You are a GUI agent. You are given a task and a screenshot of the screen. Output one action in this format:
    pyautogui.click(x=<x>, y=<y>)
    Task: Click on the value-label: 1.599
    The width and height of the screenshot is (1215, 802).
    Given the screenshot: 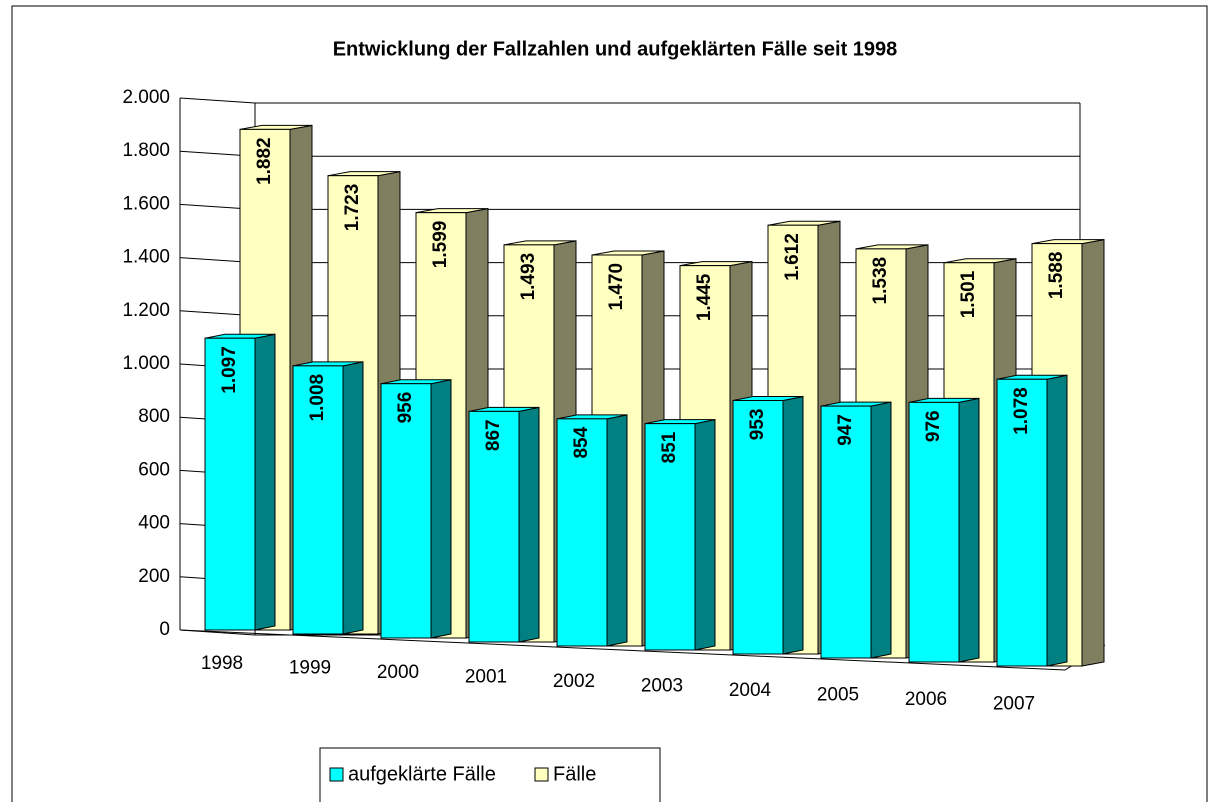 What is the action you would take?
    pyautogui.click(x=440, y=245)
    